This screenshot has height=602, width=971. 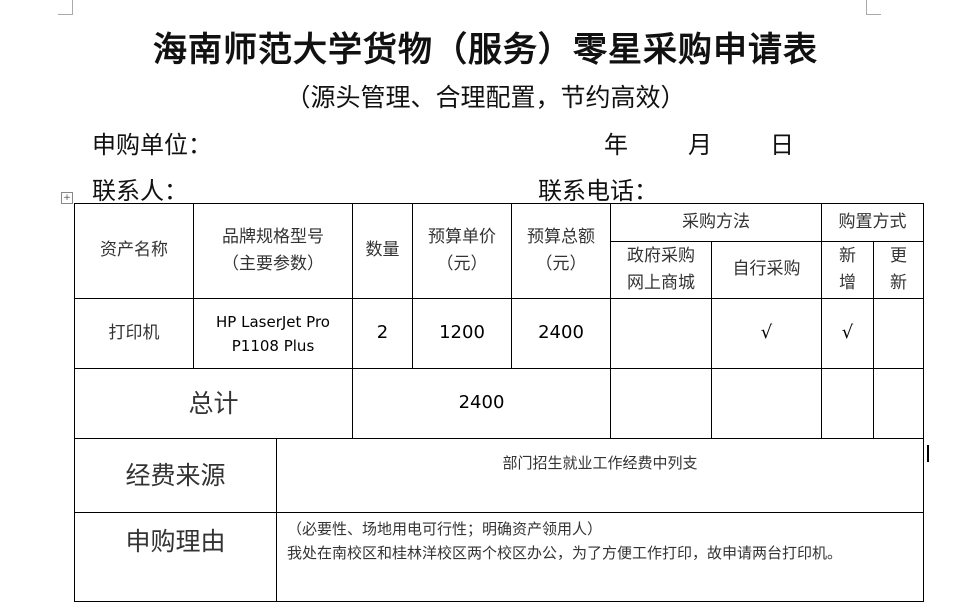 What do you see at coordinates (485, 97) in the screenshot?
I see `page-subtitle: （源头管理、合理配置，节约高效）` at bounding box center [485, 97].